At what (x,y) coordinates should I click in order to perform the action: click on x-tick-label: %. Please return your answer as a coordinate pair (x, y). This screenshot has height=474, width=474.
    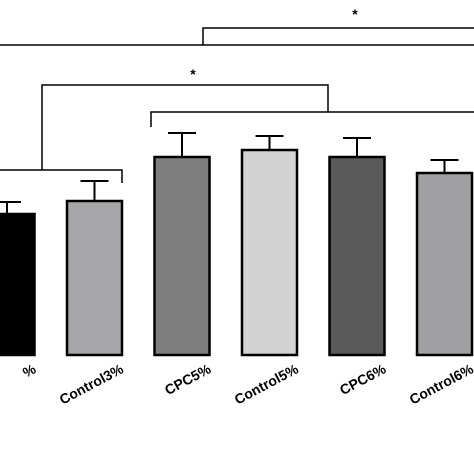
    Looking at the image, I should click on (29, 370).